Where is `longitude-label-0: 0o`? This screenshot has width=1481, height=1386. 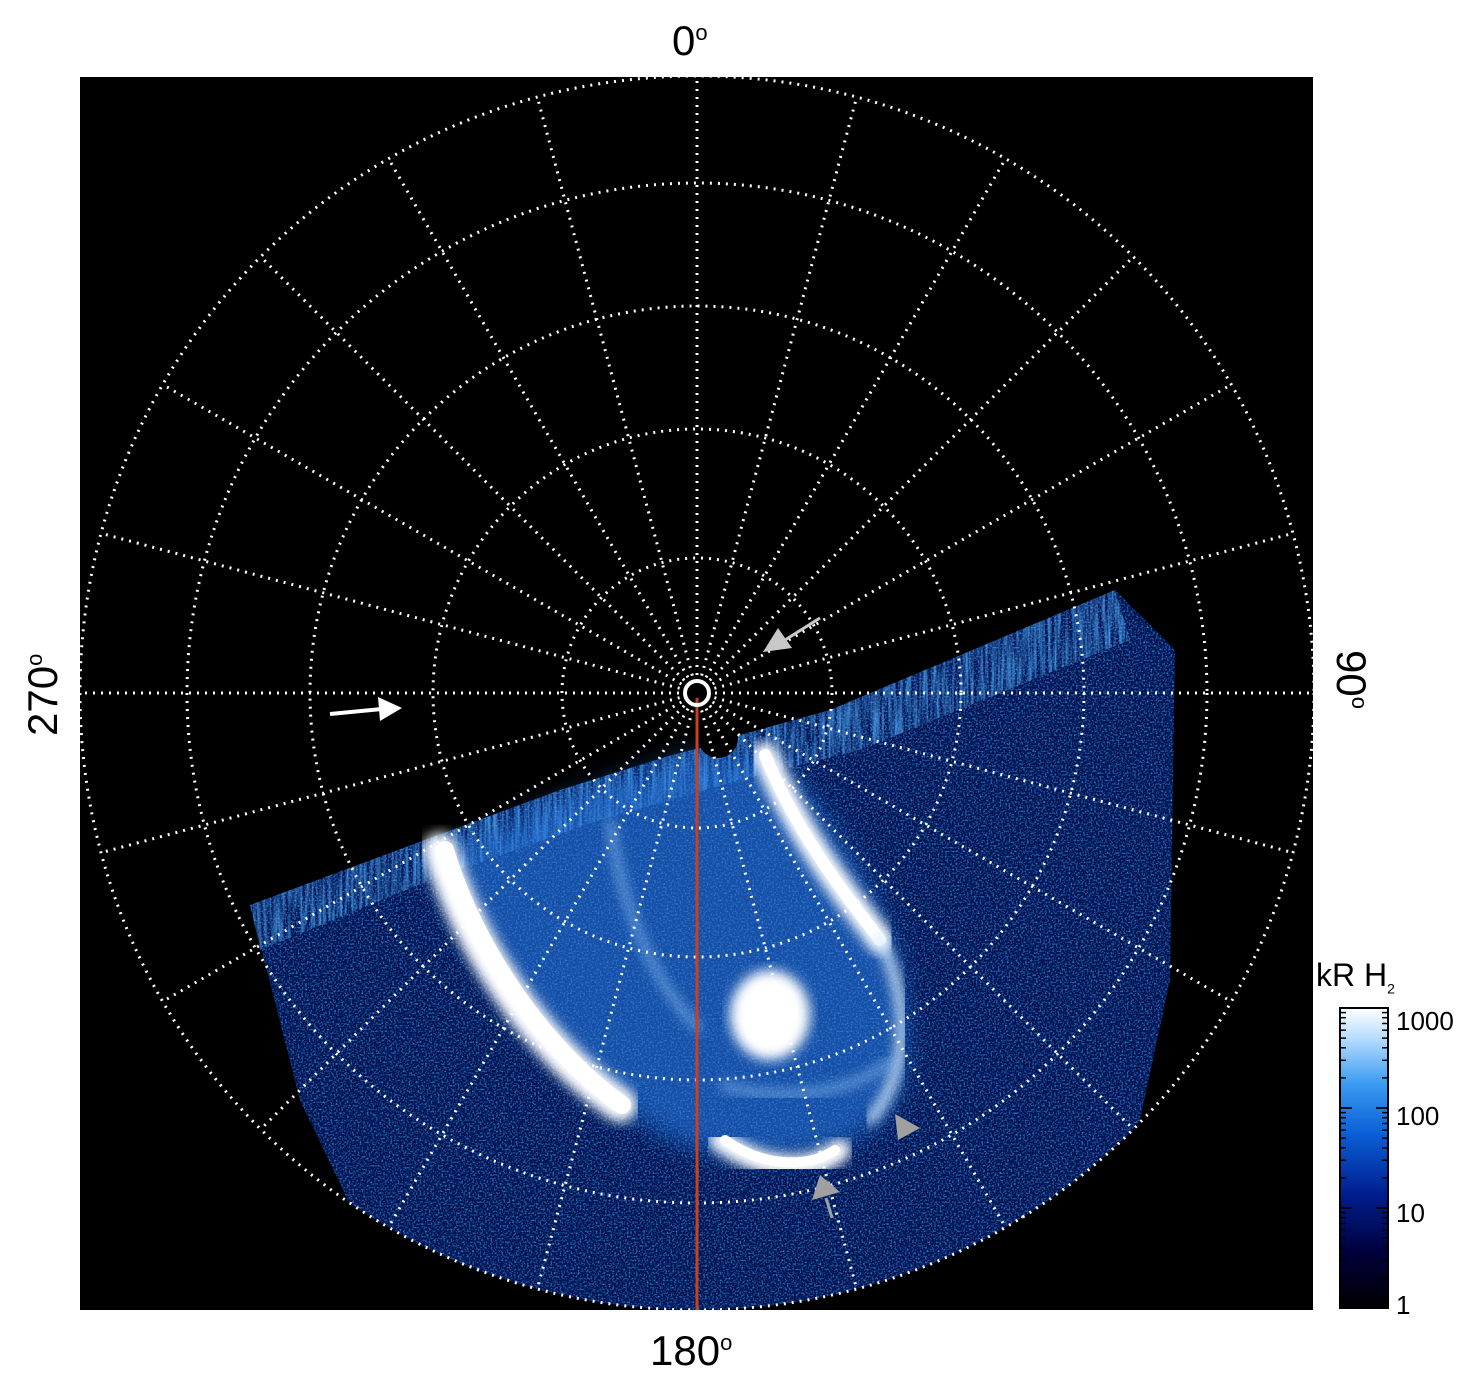 longitude-label-0: 0o is located at coordinates (690, 40).